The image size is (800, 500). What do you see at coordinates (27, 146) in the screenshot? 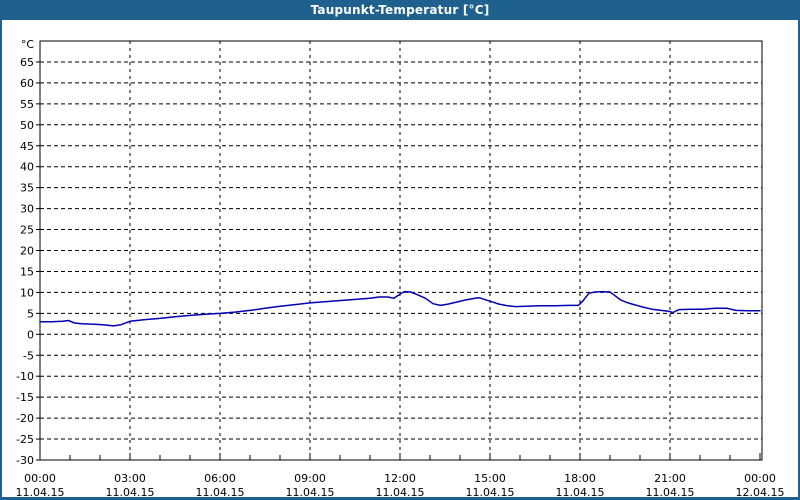
I see `y-tick-label: 45` at bounding box center [27, 146].